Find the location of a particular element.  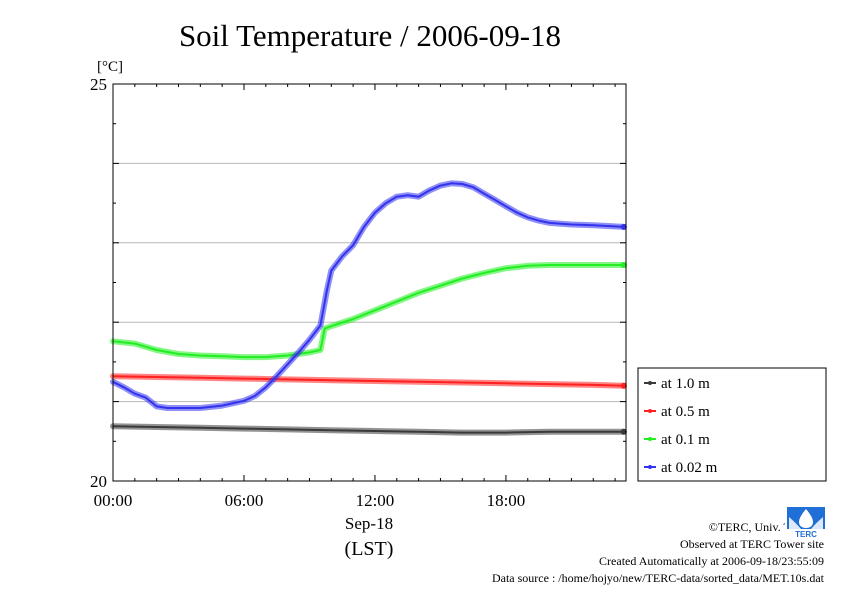

footer-copyright: ©TERC, Univ. Tsukuba is located at coordinates (766, 527).